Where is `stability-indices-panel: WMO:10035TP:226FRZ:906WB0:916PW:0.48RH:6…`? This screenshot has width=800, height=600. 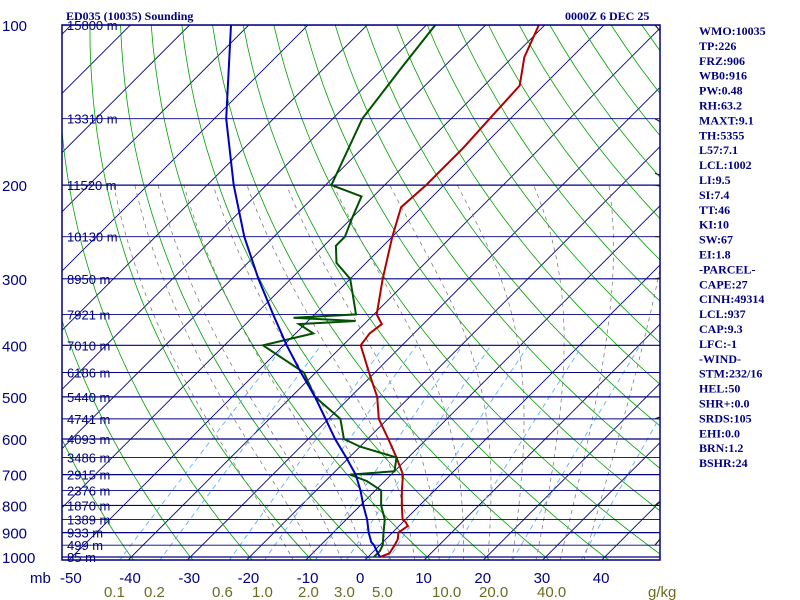
stability-indices-panel: WMO:10035TP:226FRZ:906WB0:916PW:0.48RH:6… is located at coordinates (732, 247).